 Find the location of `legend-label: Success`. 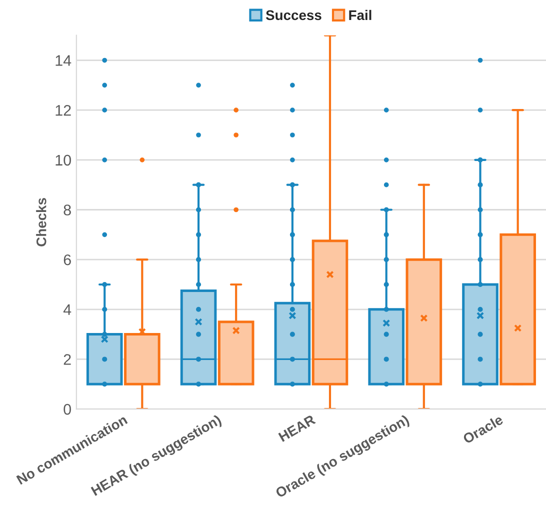

legend-label: Success is located at coordinates (294, 15).